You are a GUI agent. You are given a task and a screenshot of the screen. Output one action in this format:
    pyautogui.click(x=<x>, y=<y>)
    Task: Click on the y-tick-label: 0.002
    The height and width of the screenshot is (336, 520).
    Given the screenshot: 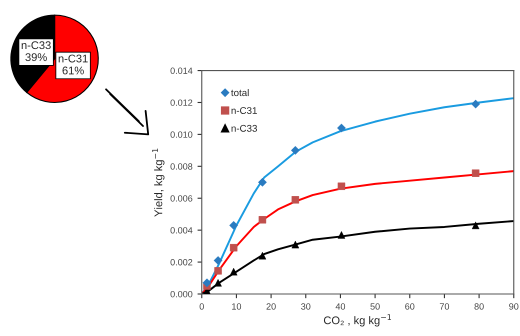 What is the action you would take?
    pyautogui.click(x=181, y=262)
    